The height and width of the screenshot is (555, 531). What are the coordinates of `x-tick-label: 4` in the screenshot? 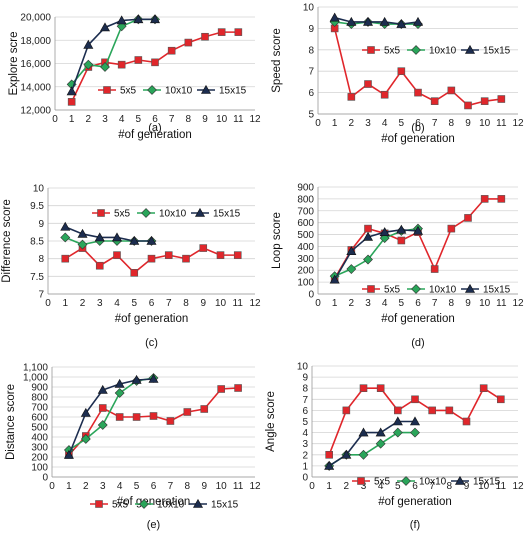 It's located at (385, 123).